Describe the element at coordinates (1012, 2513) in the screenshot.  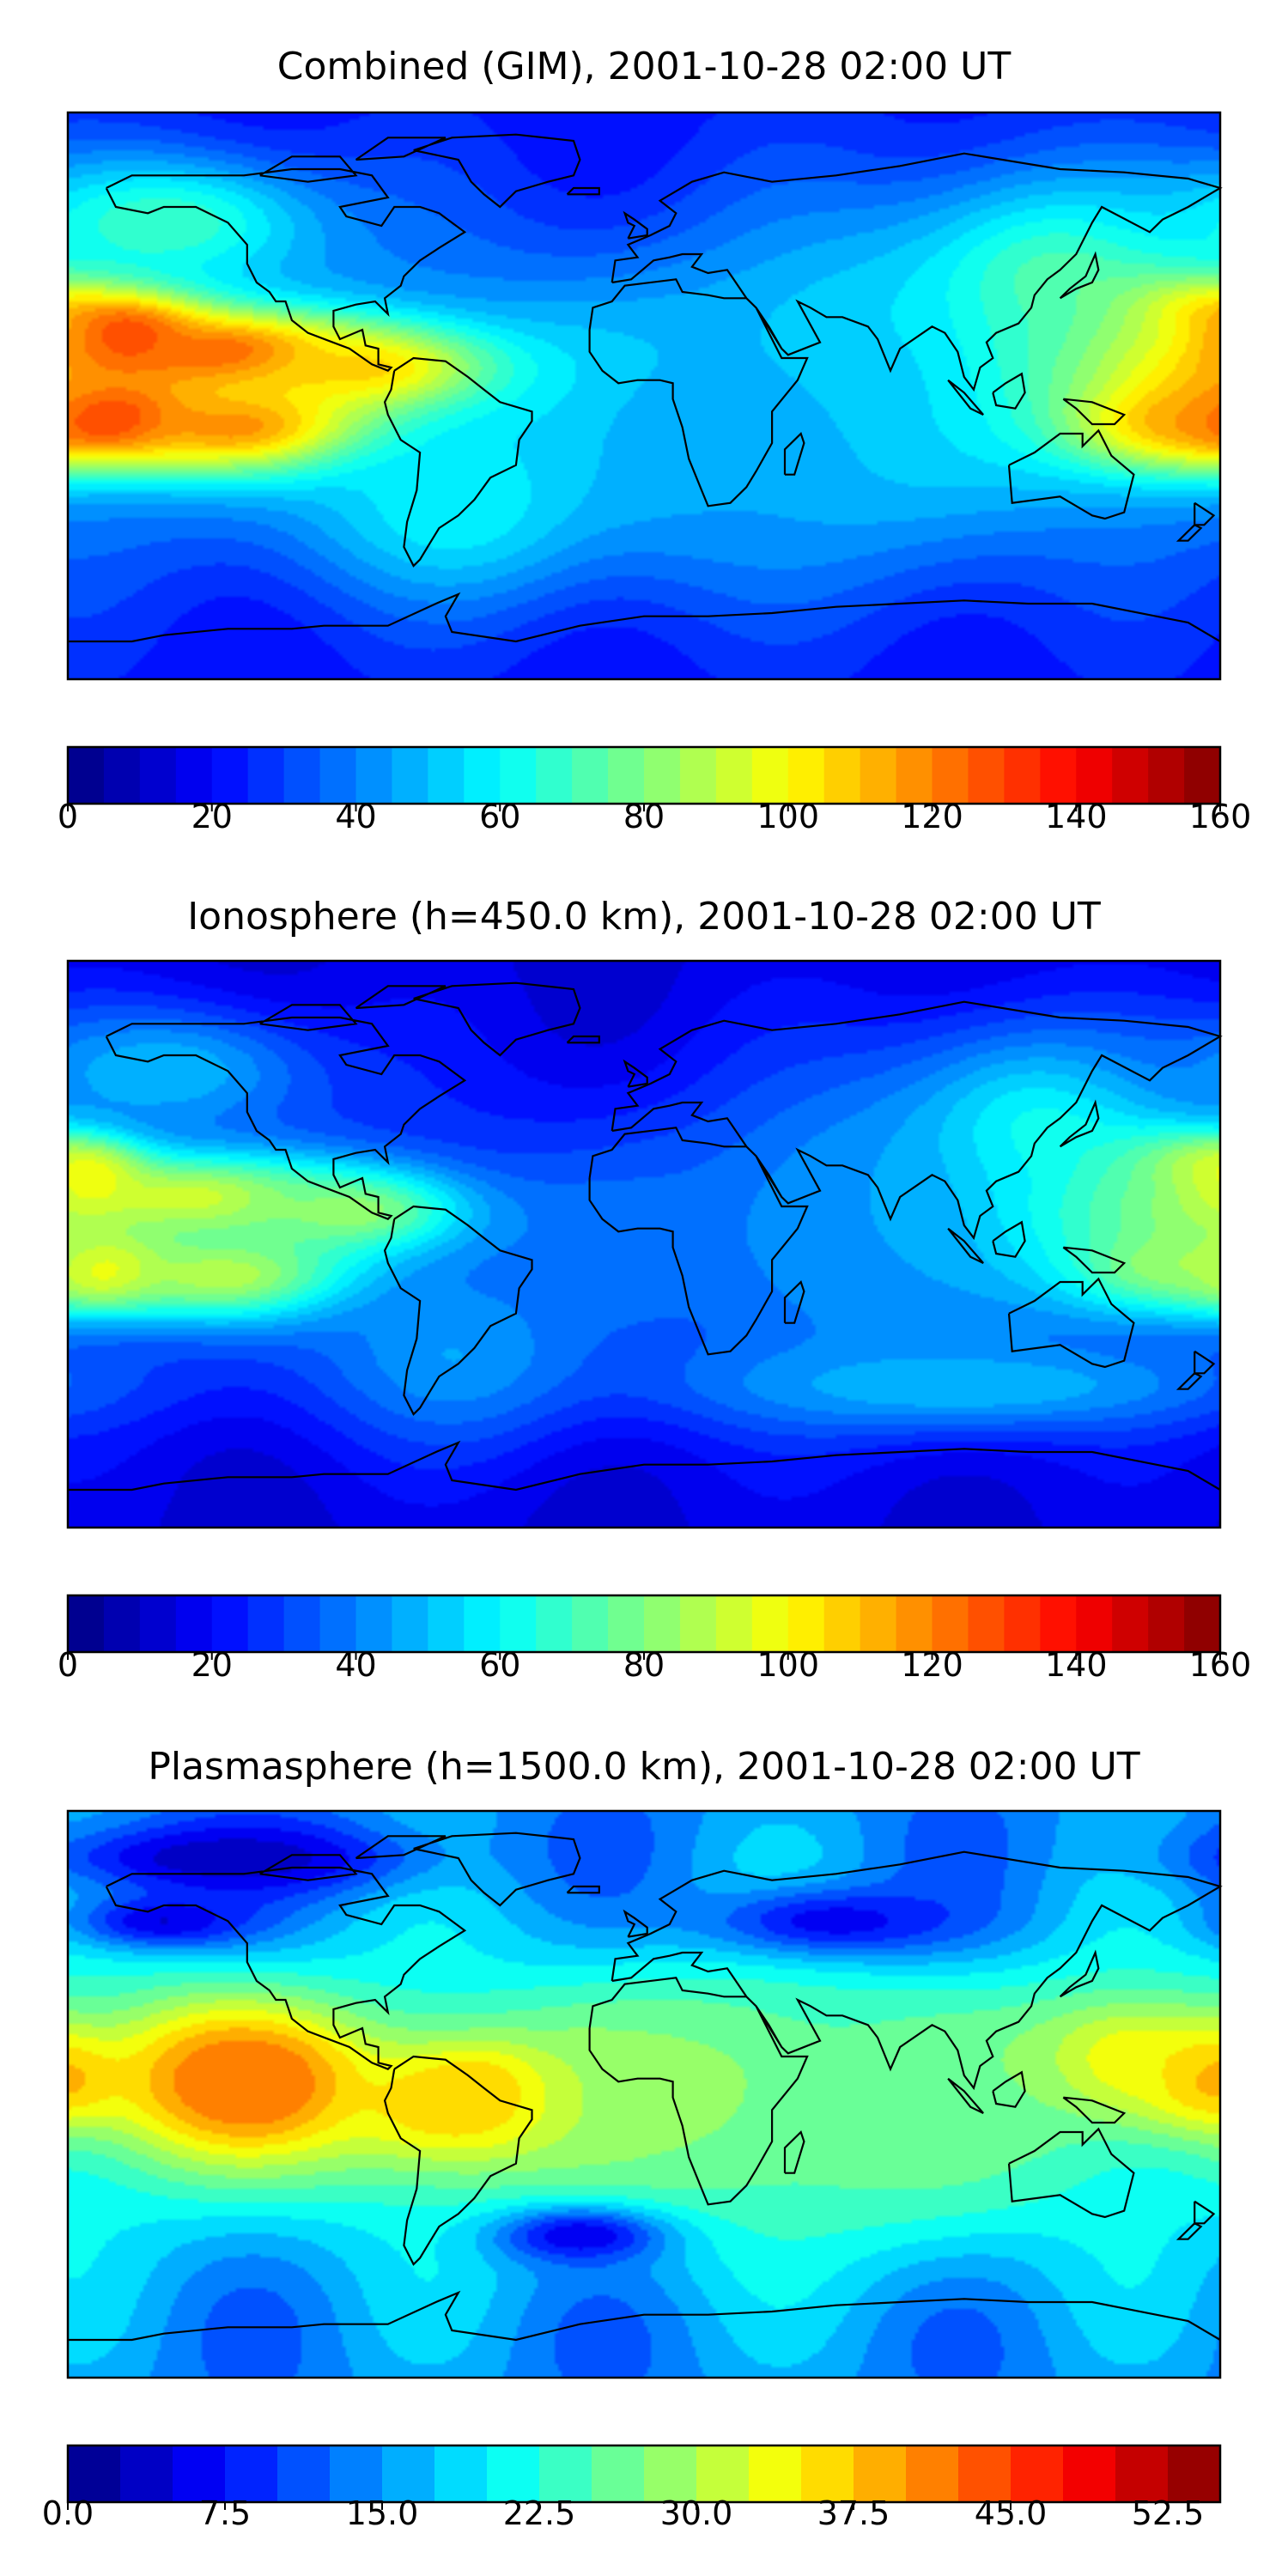
I see `colorbar-tick: 45.0` at that location.